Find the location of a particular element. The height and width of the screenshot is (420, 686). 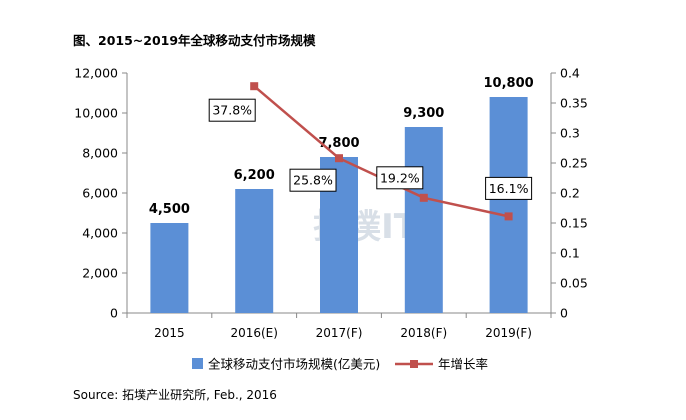

x-tick-label: 2015 is located at coordinates (169, 333).